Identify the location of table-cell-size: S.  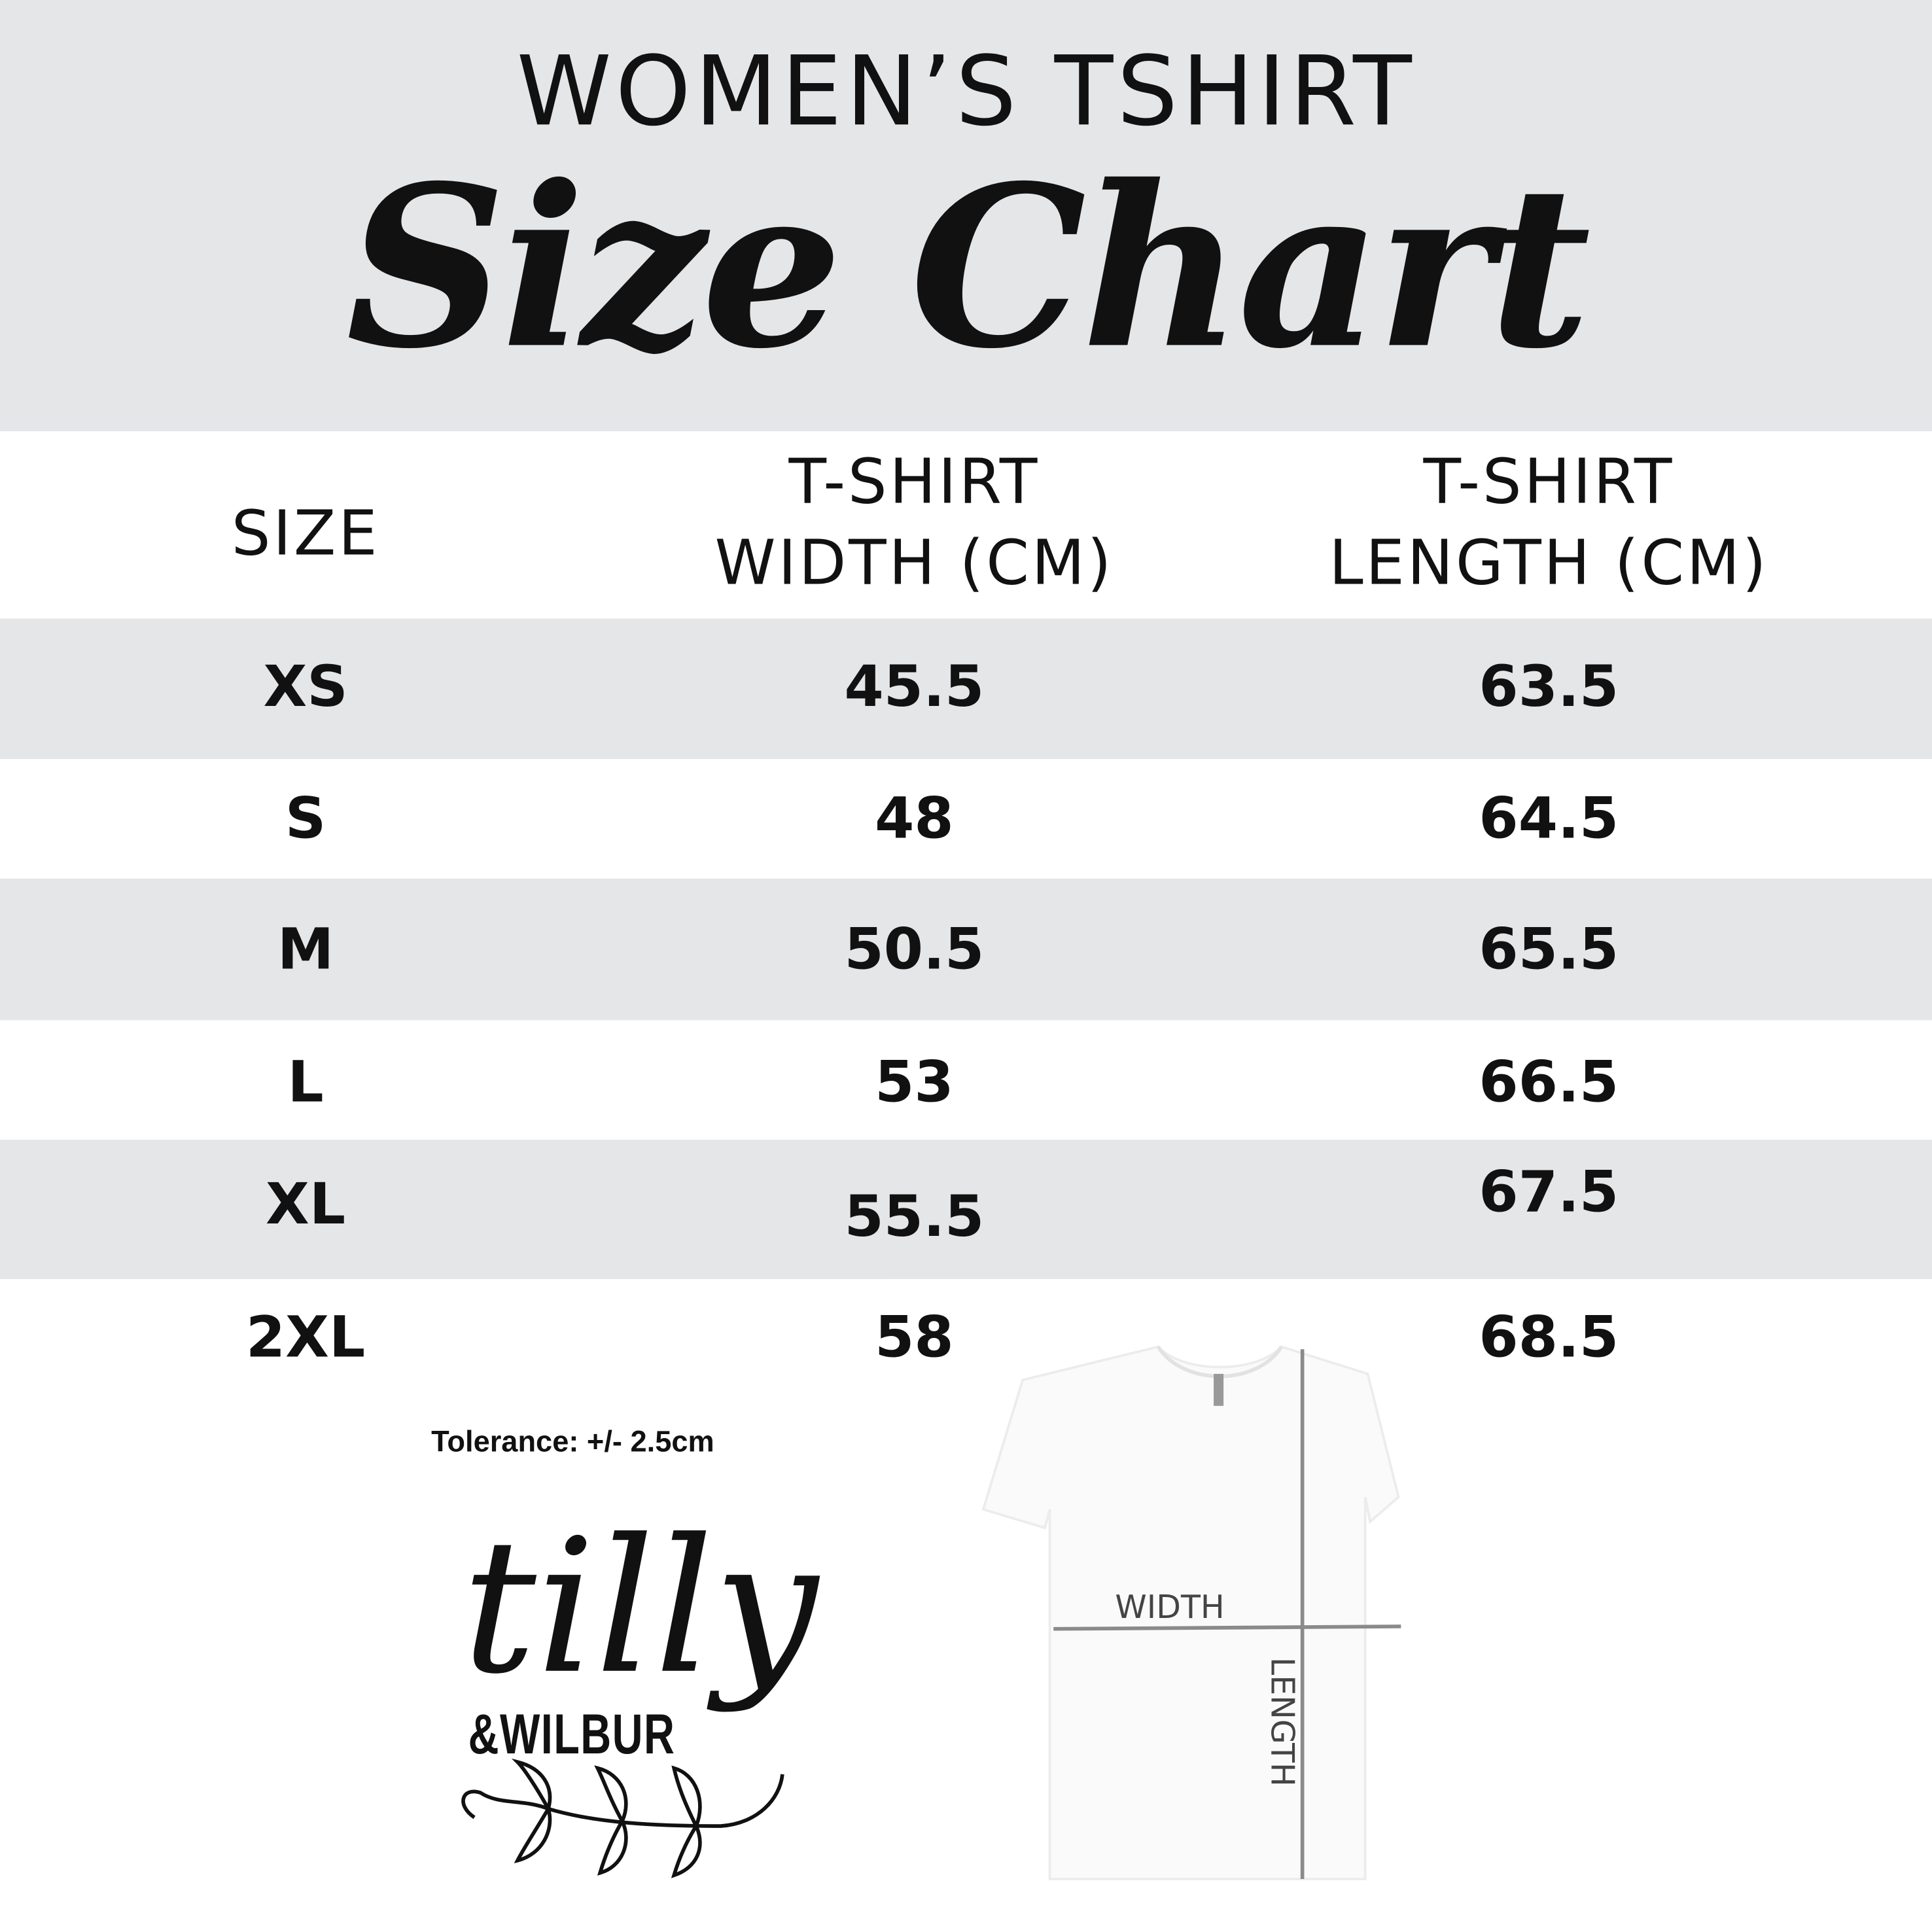
(305, 818).